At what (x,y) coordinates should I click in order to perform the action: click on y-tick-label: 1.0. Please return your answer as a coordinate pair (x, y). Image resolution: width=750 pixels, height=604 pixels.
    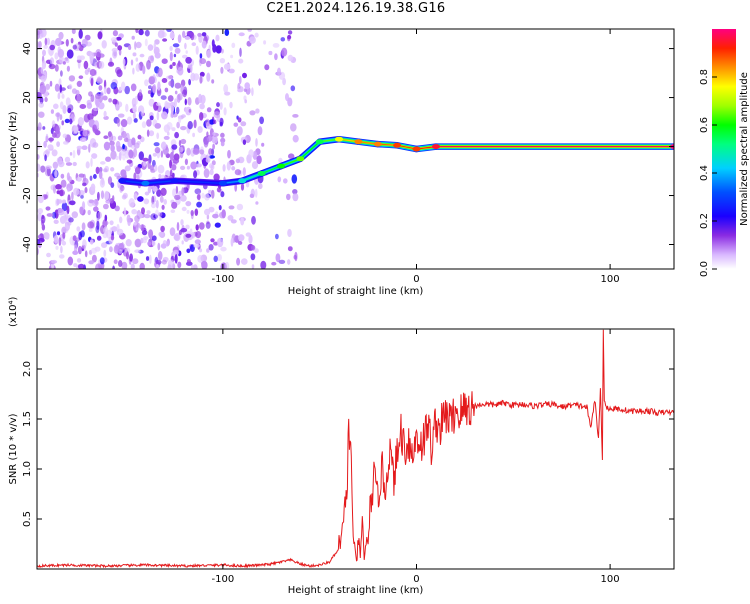
    Looking at the image, I should click on (27, 469).